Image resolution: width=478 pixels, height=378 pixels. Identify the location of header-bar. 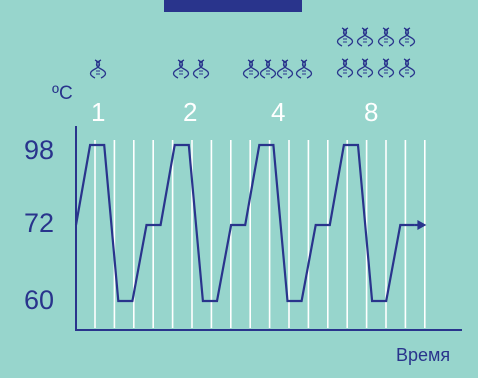
(233, 6).